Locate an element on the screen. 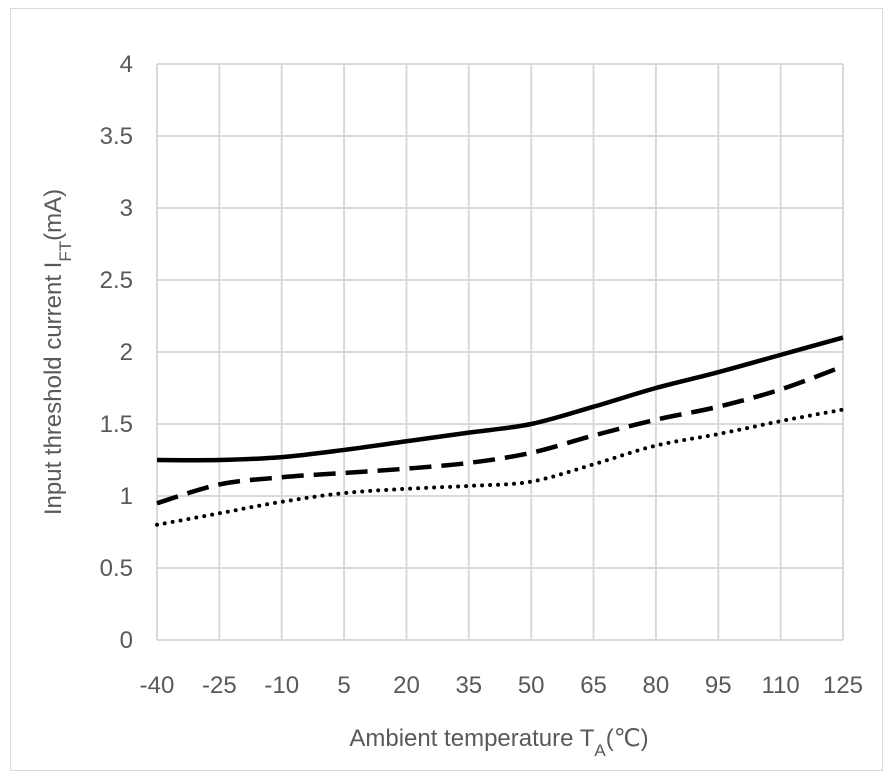 The height and width of the screenshot is (781, 895). series-line-dotted is located at coordinates (500, 467).